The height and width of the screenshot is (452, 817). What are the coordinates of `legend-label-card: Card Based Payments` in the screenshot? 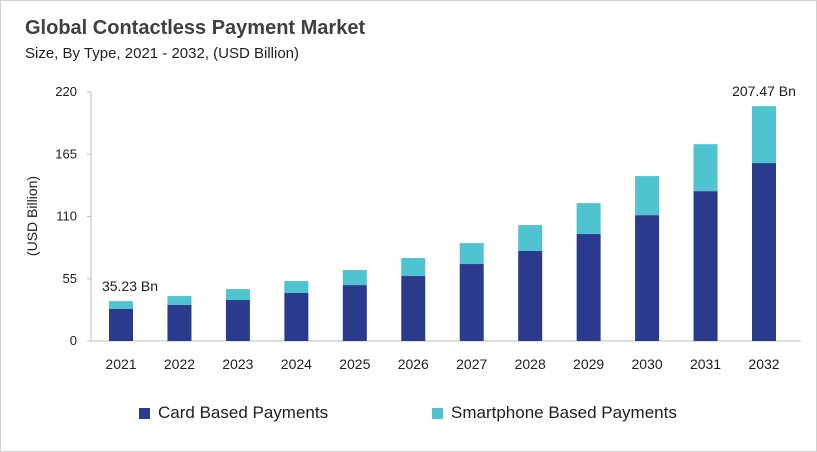 It's located at (243, 412).